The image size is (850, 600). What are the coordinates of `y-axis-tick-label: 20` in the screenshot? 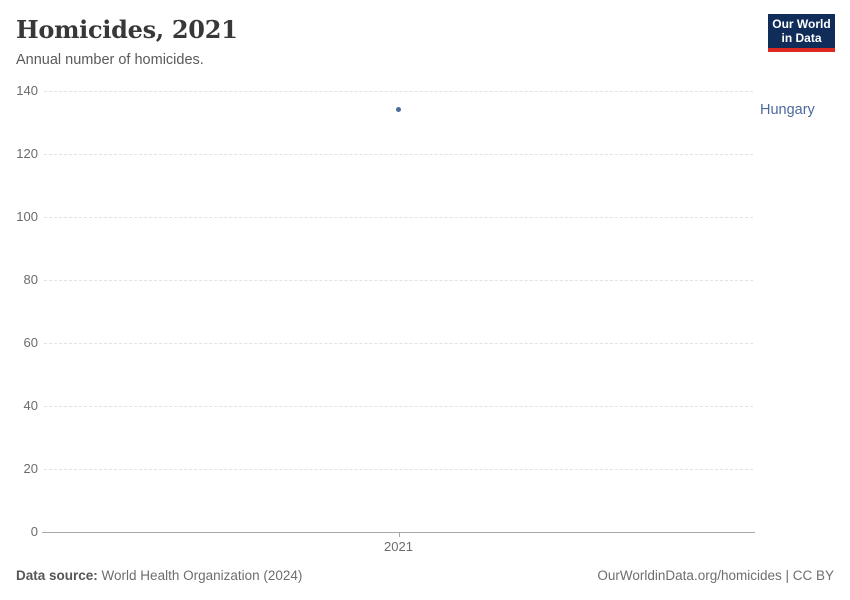 It's located at (30, 468).